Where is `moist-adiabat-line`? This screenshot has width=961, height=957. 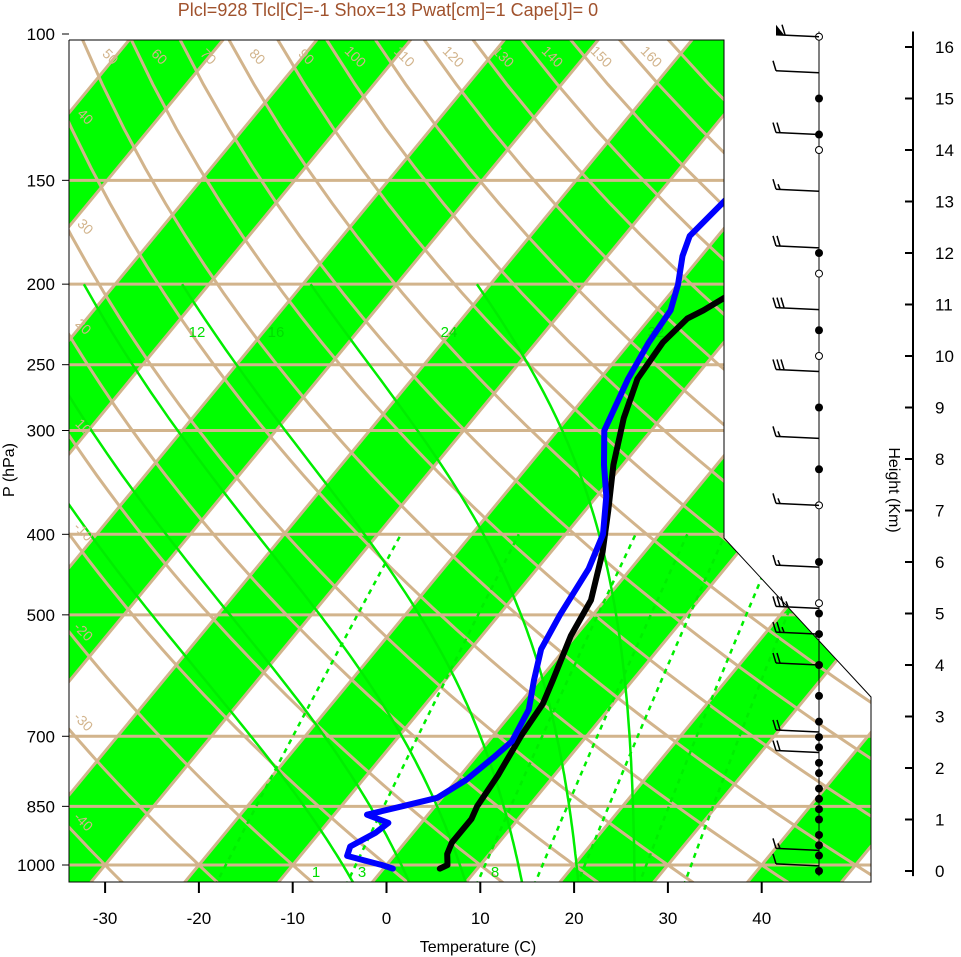
moist-adiabat-line is located at coordinates (555, 582).